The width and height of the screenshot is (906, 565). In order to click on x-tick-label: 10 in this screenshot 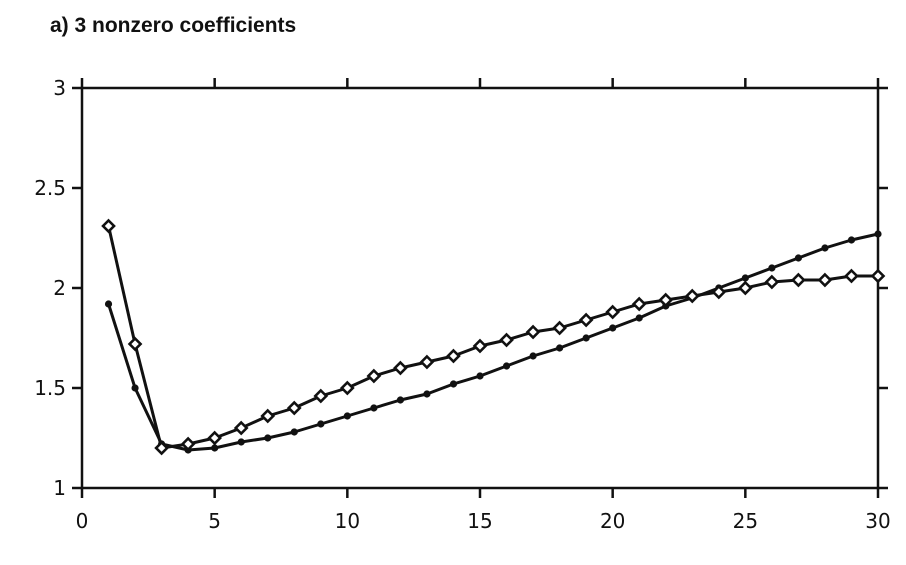, I will do `click(347, 521)`.